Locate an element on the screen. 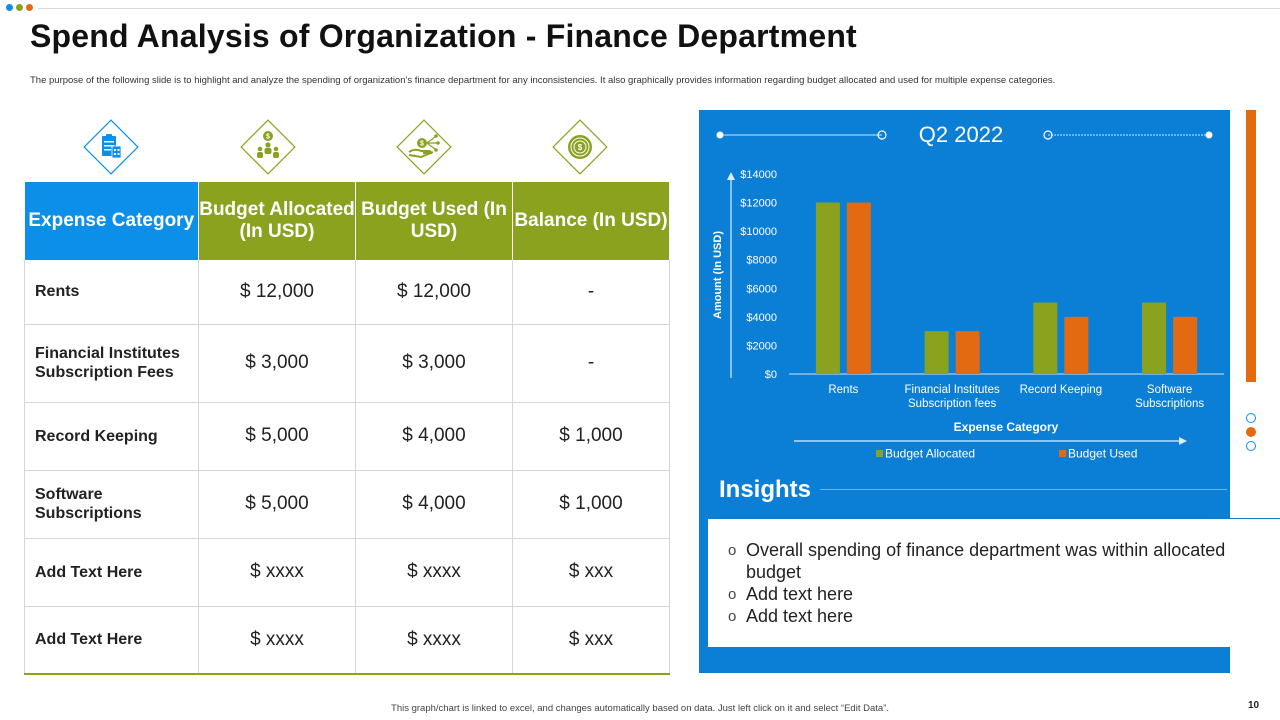 The height and width of the screenshot is (720, 1280). x-tick-label: Financial Institutes Subscription fees is located at coordinates (952, 397).